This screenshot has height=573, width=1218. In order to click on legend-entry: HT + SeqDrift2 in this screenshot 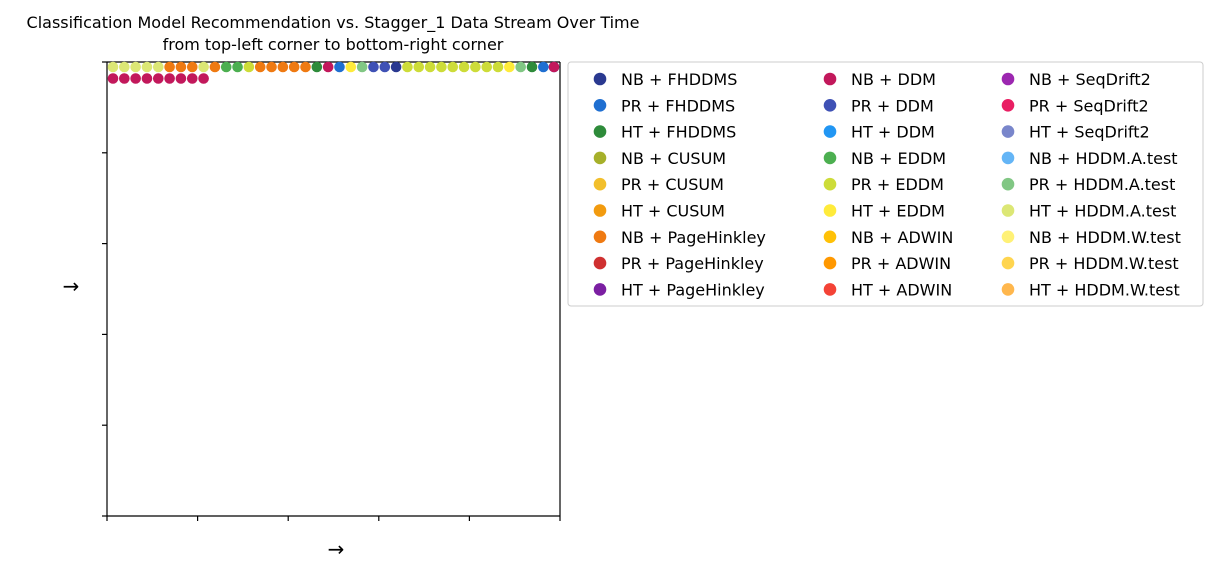, I will do `click(1075, 132)`.